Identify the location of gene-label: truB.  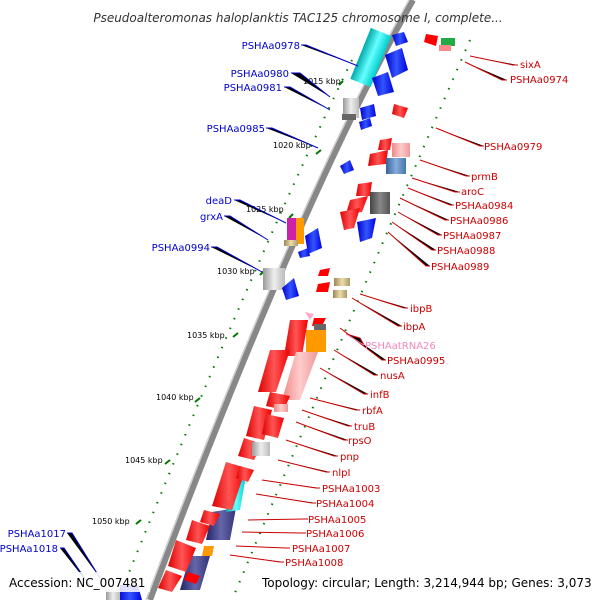
(364, 427).